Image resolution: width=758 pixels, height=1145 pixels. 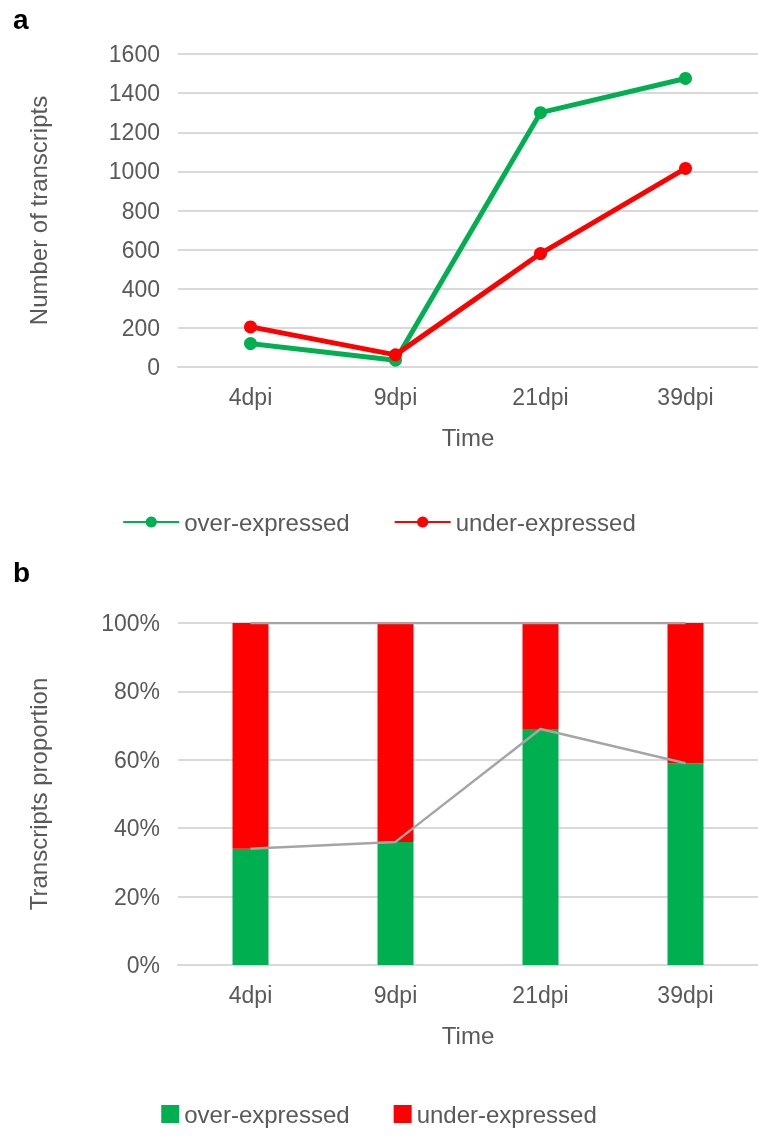 I want to click on y-tick-label: 60%, so click(x=136, y=759).